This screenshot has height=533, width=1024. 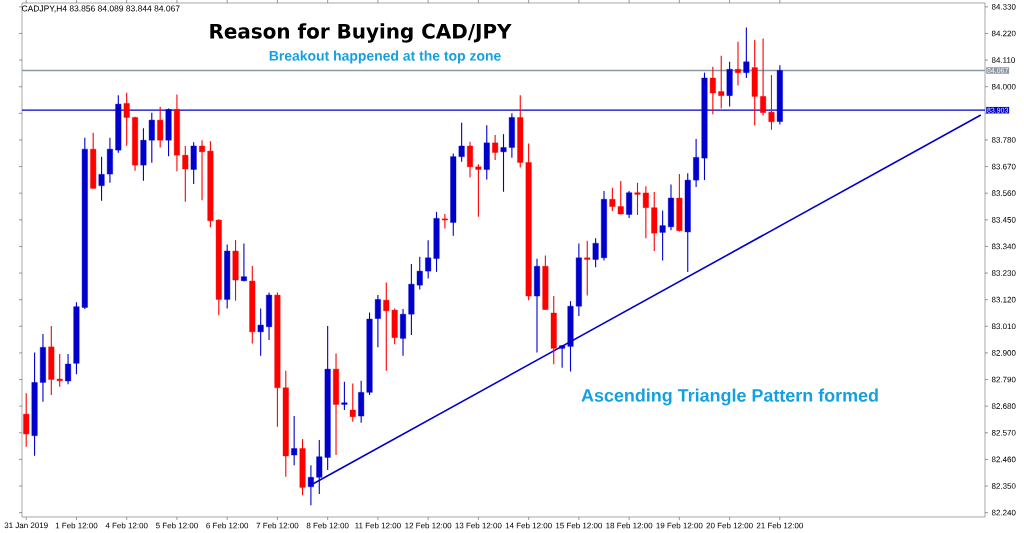 I want to click on text: Reason for Buying CAD/JPY, so click(x=361, y=33).